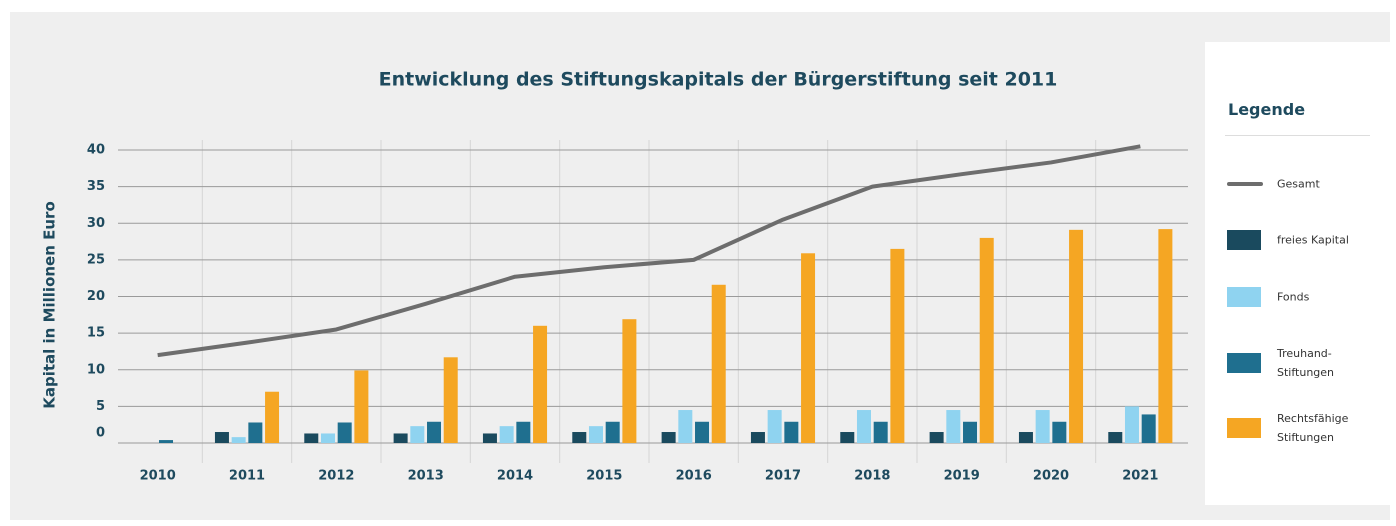  Describe the element at coordinates (1293, 297) in the screenshot. I see `legend-label: Fonds` at that location.